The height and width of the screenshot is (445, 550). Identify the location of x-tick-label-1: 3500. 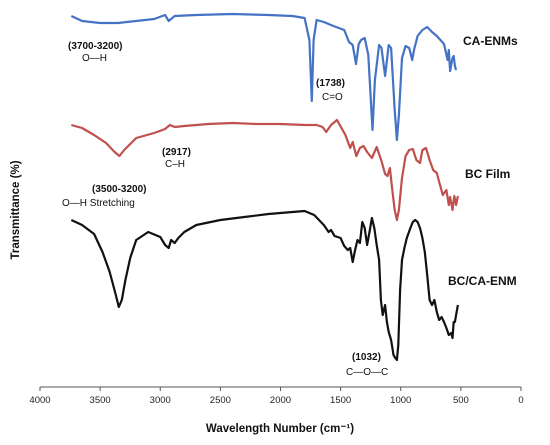
(100, 400).